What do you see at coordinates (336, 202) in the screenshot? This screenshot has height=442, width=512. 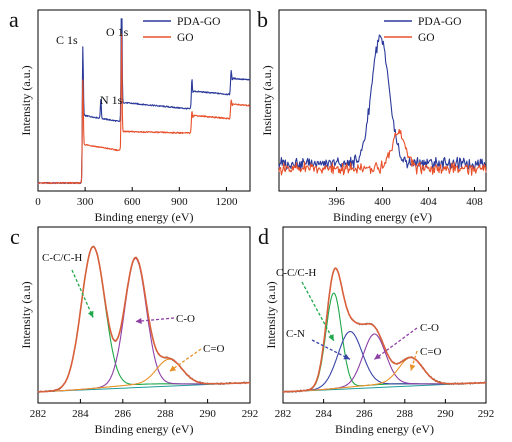 I see `x-tick-label: 396` at bounding box center [336, 202].